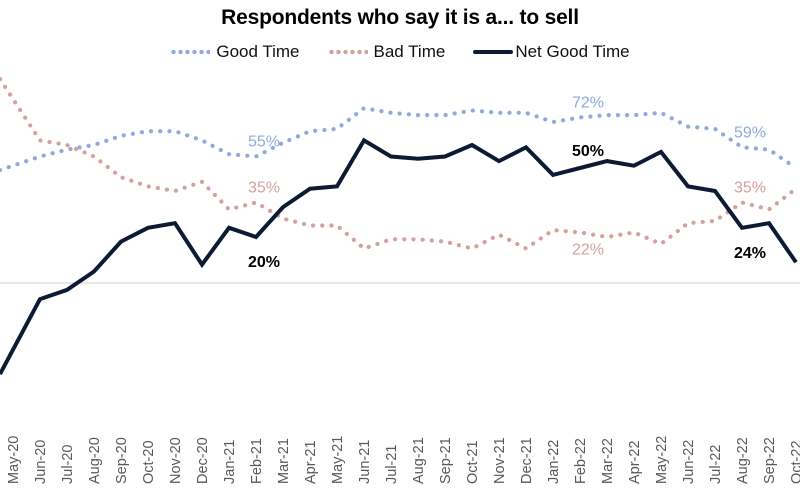 The width and height of the screenshot is (800, 500). Describe the element at coordinates (473, 462) in the screenshot. I see `x-tick-label: Oct-21` at that location.